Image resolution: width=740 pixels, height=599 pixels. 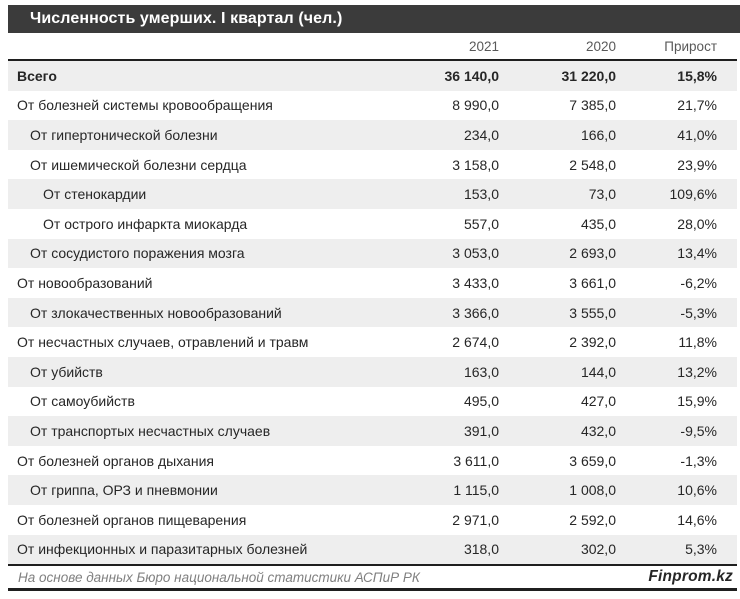 What do you see at coordinates (162, 549) in the screenshot?
I see `row-label: От инфекционных и паразитарных болезней` at bounding box center [162, 549].